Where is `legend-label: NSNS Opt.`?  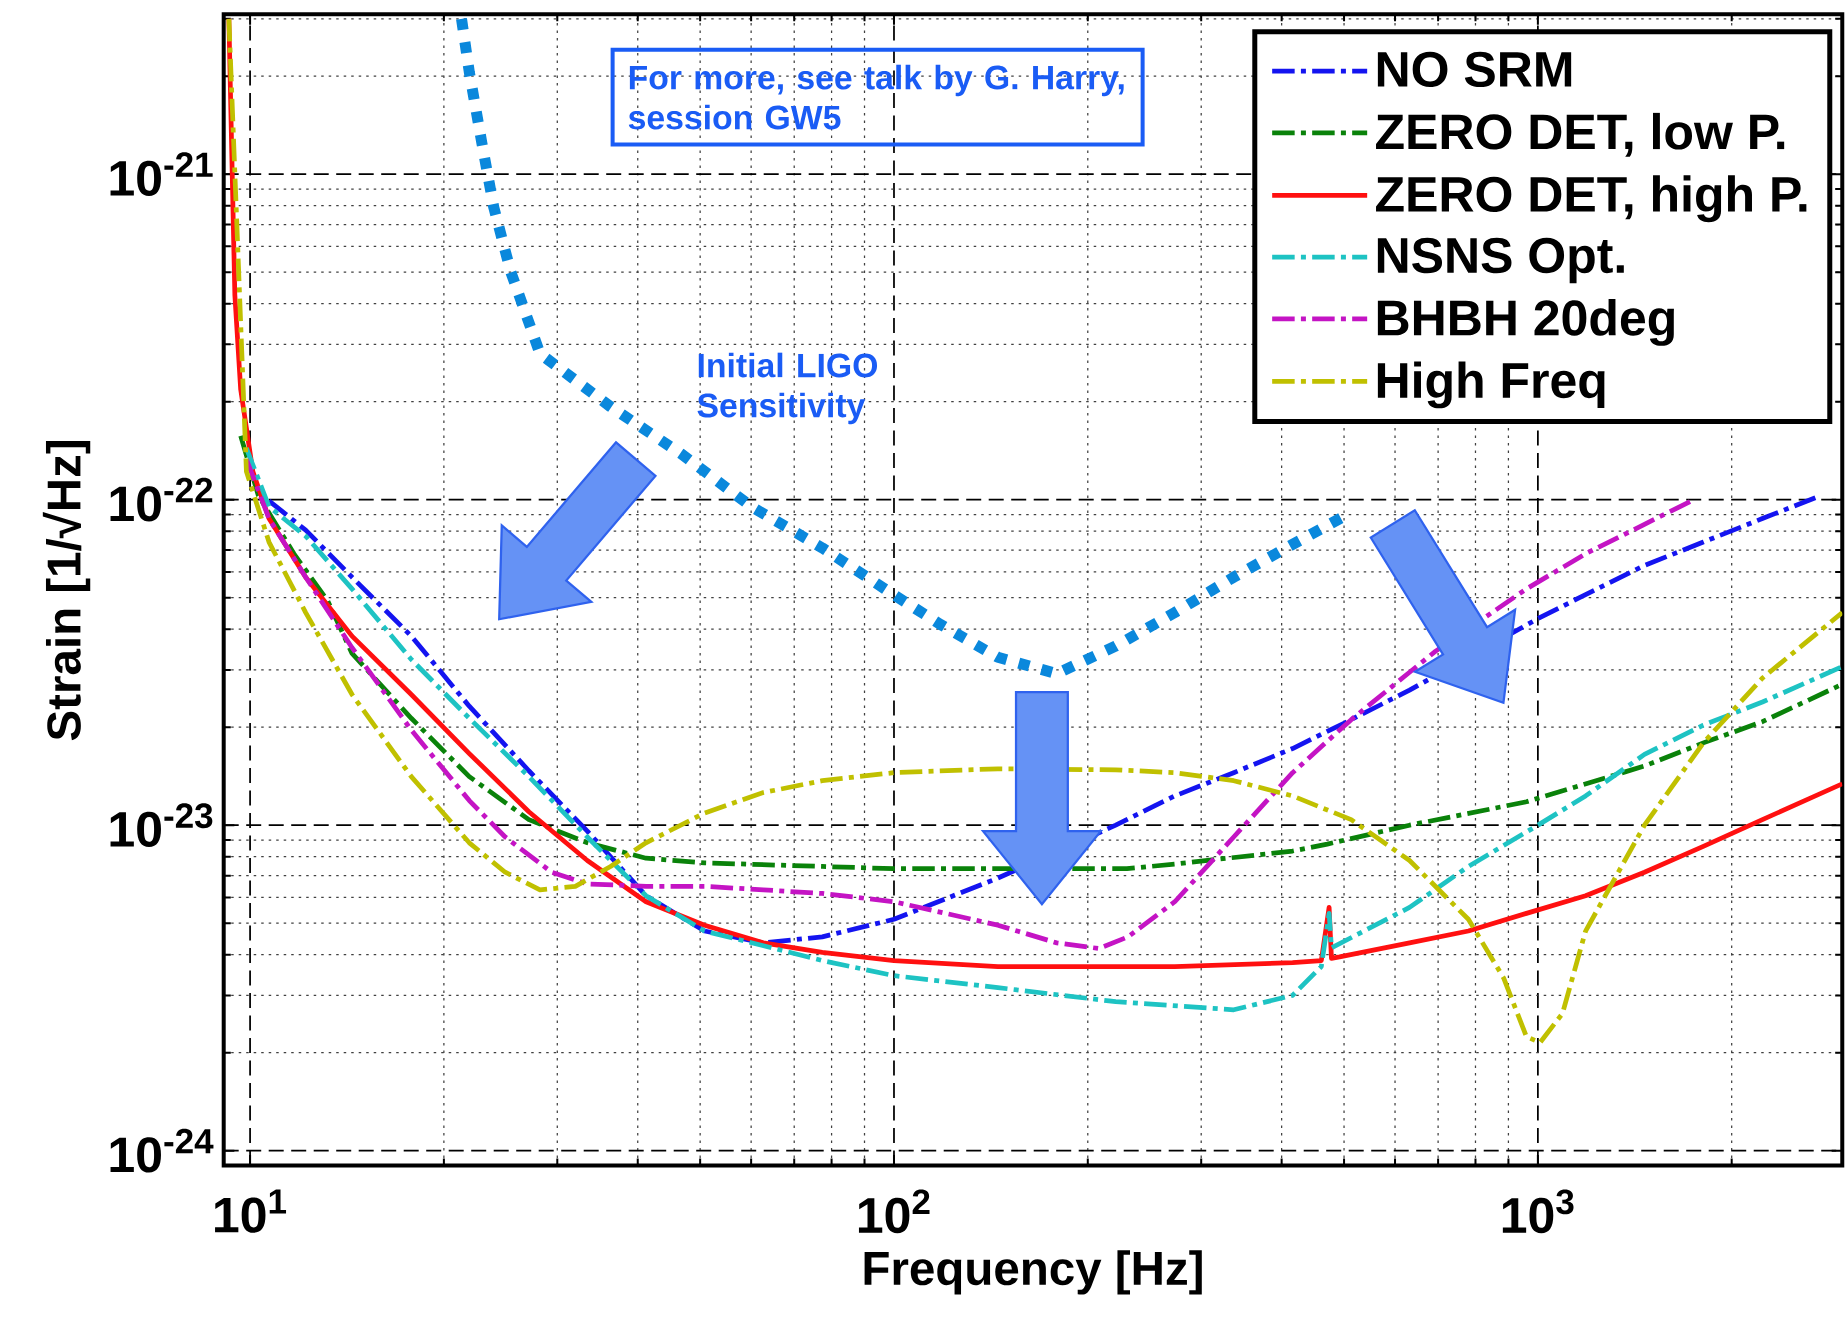 legend-label: NSNS Opt. is located at coordinates (1500, 260).